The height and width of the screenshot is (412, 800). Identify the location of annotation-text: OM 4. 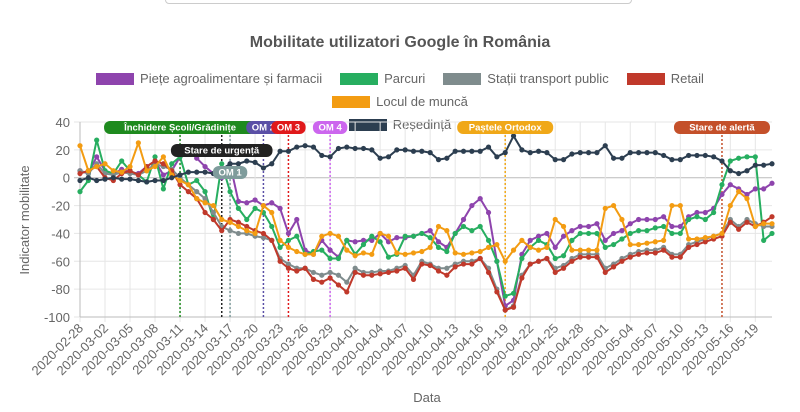
(331, 128).